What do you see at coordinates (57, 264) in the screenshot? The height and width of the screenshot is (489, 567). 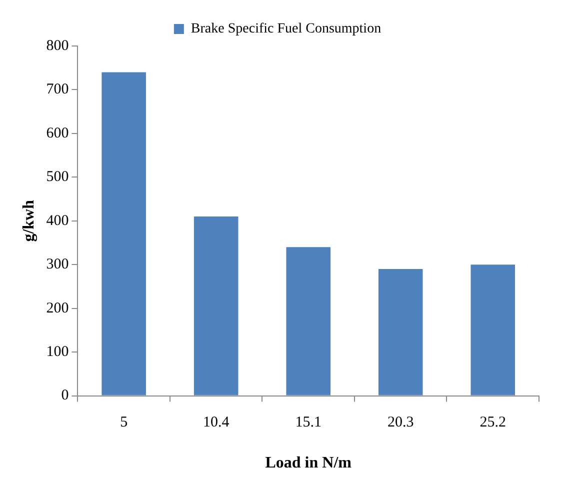 I see `y-tick-label: 300` at bounding box center [57, 264].